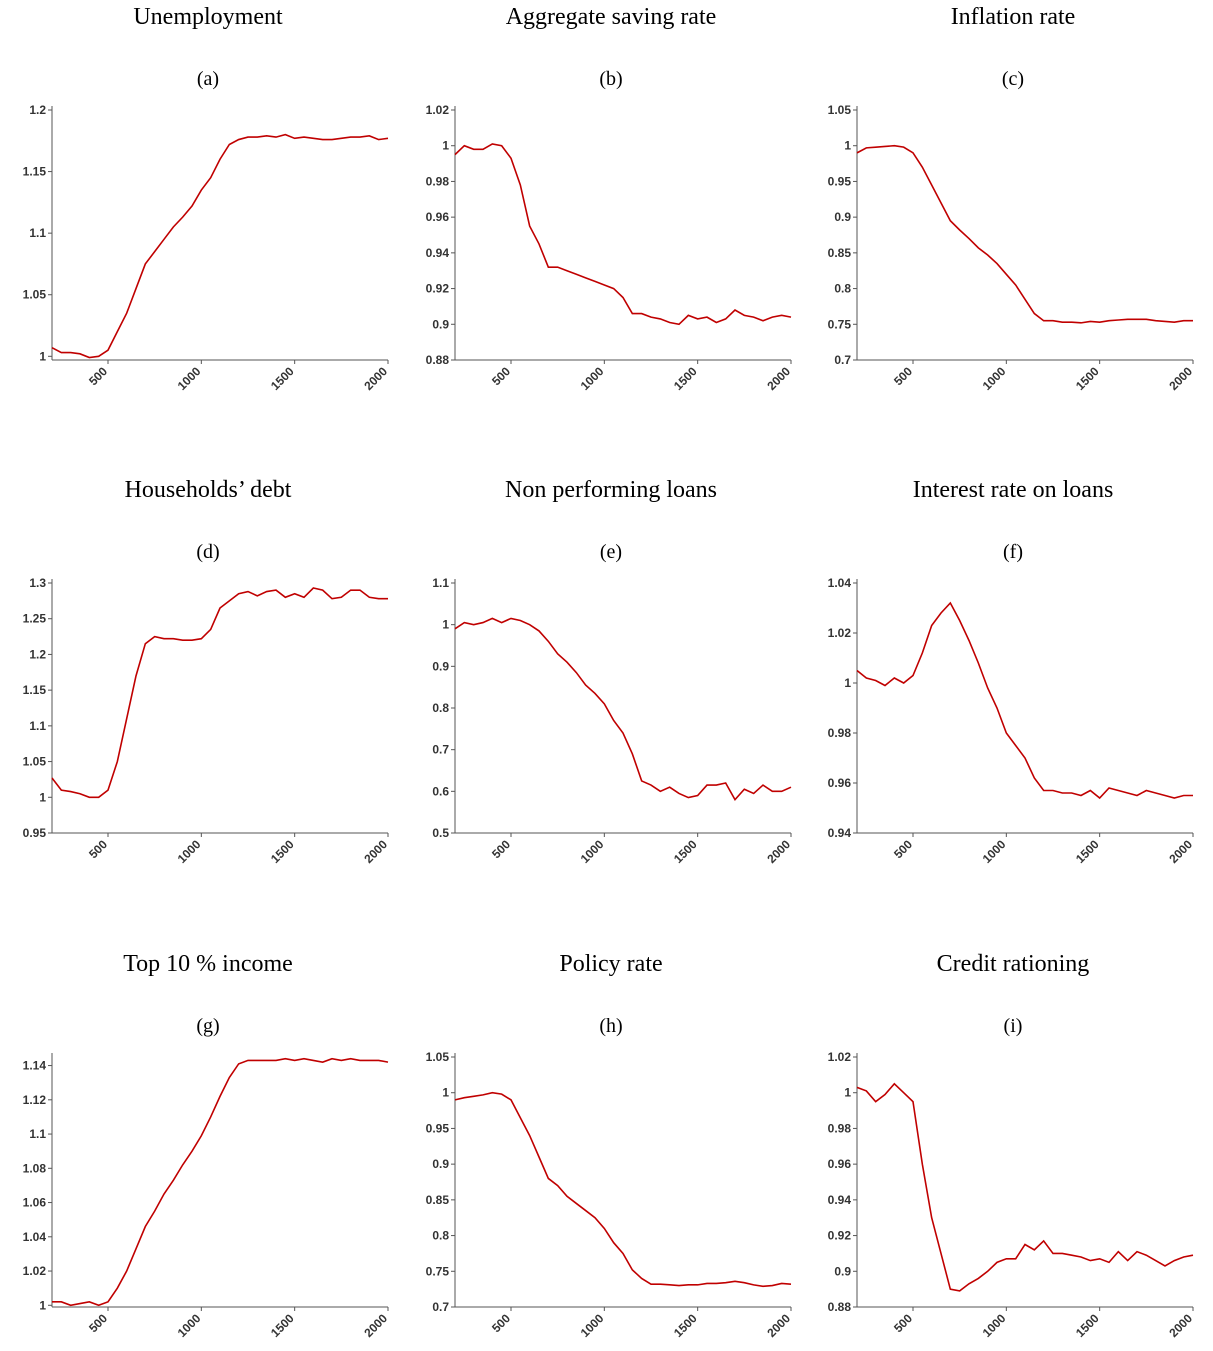 The width and height of the screenshot is (1213, 1351). What do you see at coordinates (1013, 17) in the screenshot?
I see `chart-title: Inflation rate` at bounding box center [1013, 17].